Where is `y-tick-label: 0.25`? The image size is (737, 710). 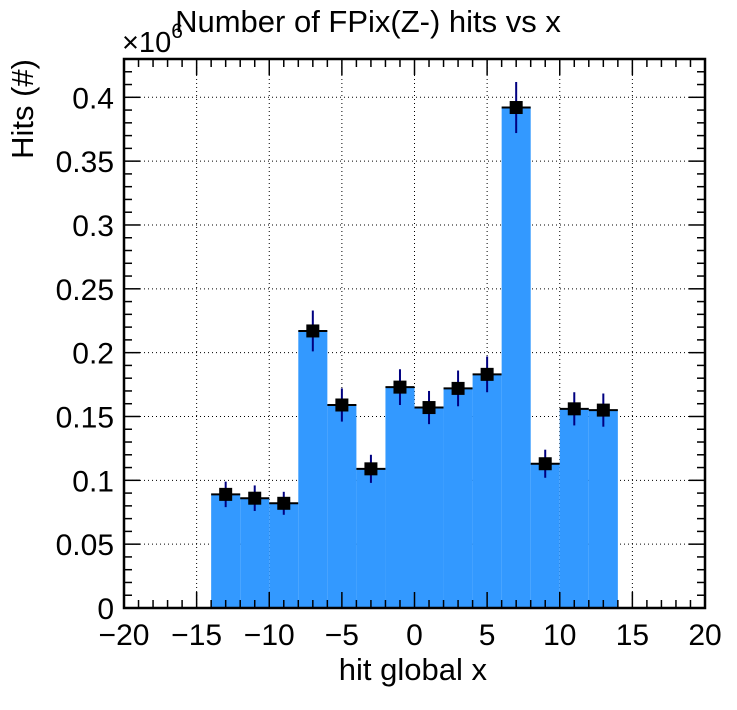
y-tick-label: 0.25 is located at coordinates (85, 290).